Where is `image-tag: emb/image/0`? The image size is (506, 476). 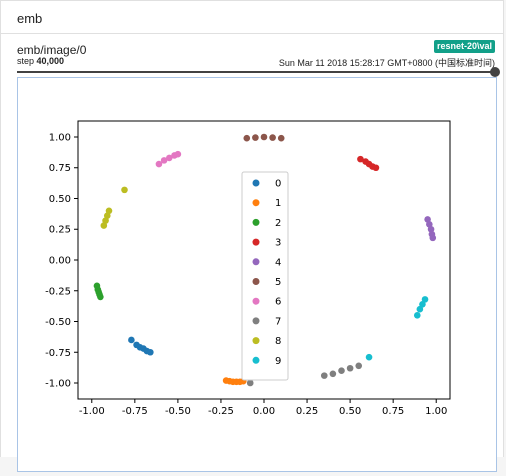 image-tag: emb/image/0 is located at coordinates (52, 50).